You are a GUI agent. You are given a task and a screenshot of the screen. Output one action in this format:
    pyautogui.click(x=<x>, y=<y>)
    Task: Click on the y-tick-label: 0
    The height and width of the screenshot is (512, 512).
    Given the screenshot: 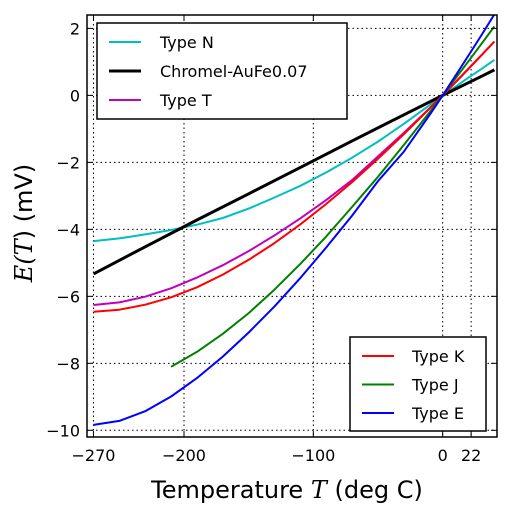 What is the action you would take?
    pyautogui.click(x=75, y=95)
    